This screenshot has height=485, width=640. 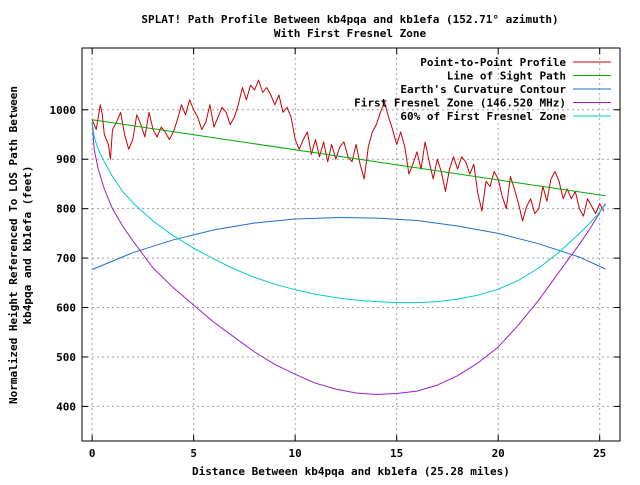 What do you see at coordinates (599, 453) in the screenshot?
I see `x-tick-label: 25` at bounding box center [599, 453].